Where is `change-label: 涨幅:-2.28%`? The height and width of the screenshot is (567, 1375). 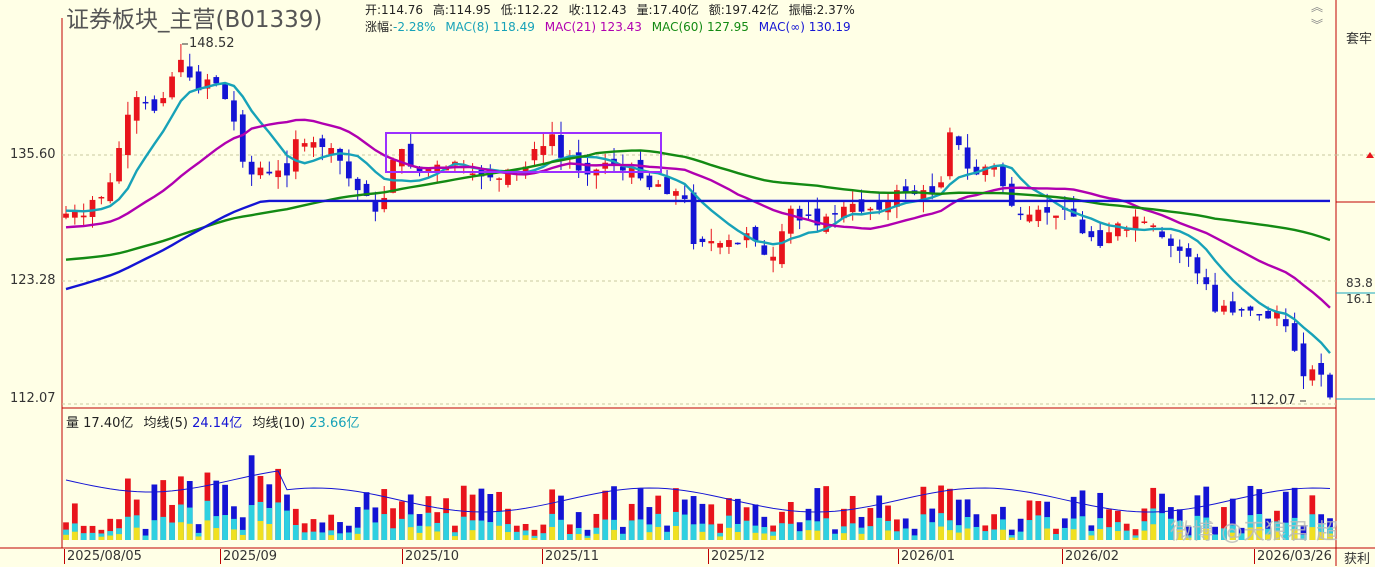
change-label: 涨幅:-2.28% is located at coordinates (400, 27).